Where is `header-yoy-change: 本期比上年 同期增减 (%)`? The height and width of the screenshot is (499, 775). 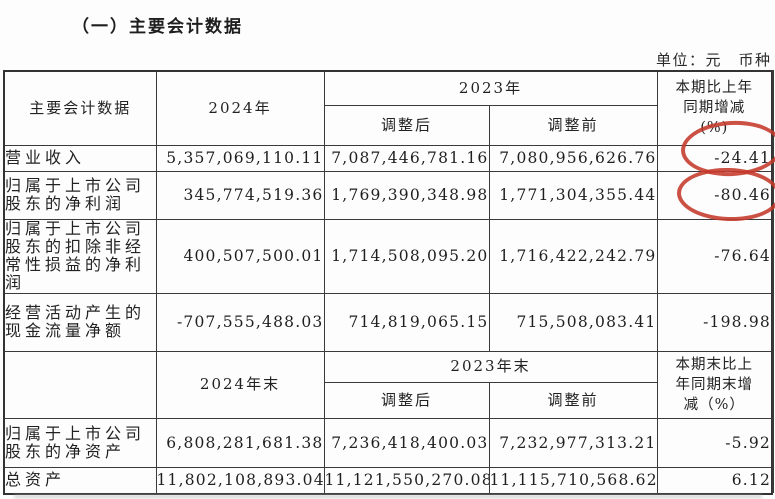
header-yoy-change: 本期比上年 同期增减 (%) is located at coordinates (714, 108).